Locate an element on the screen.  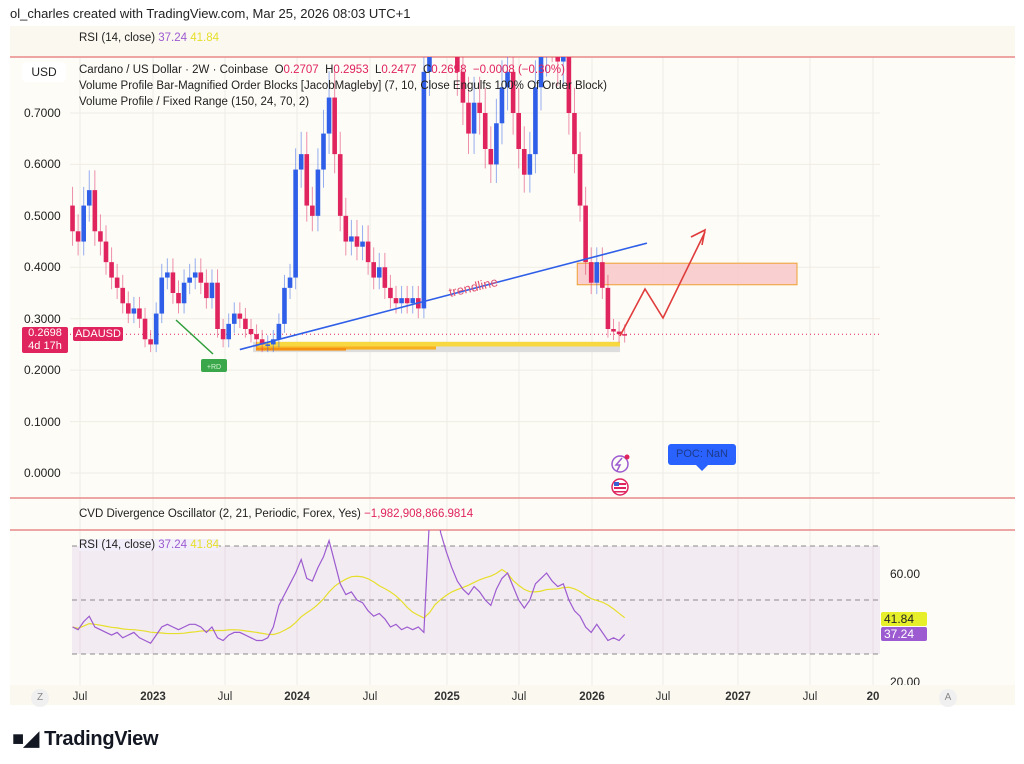
trendline-label: trendline is located at coordinates (473, 287).